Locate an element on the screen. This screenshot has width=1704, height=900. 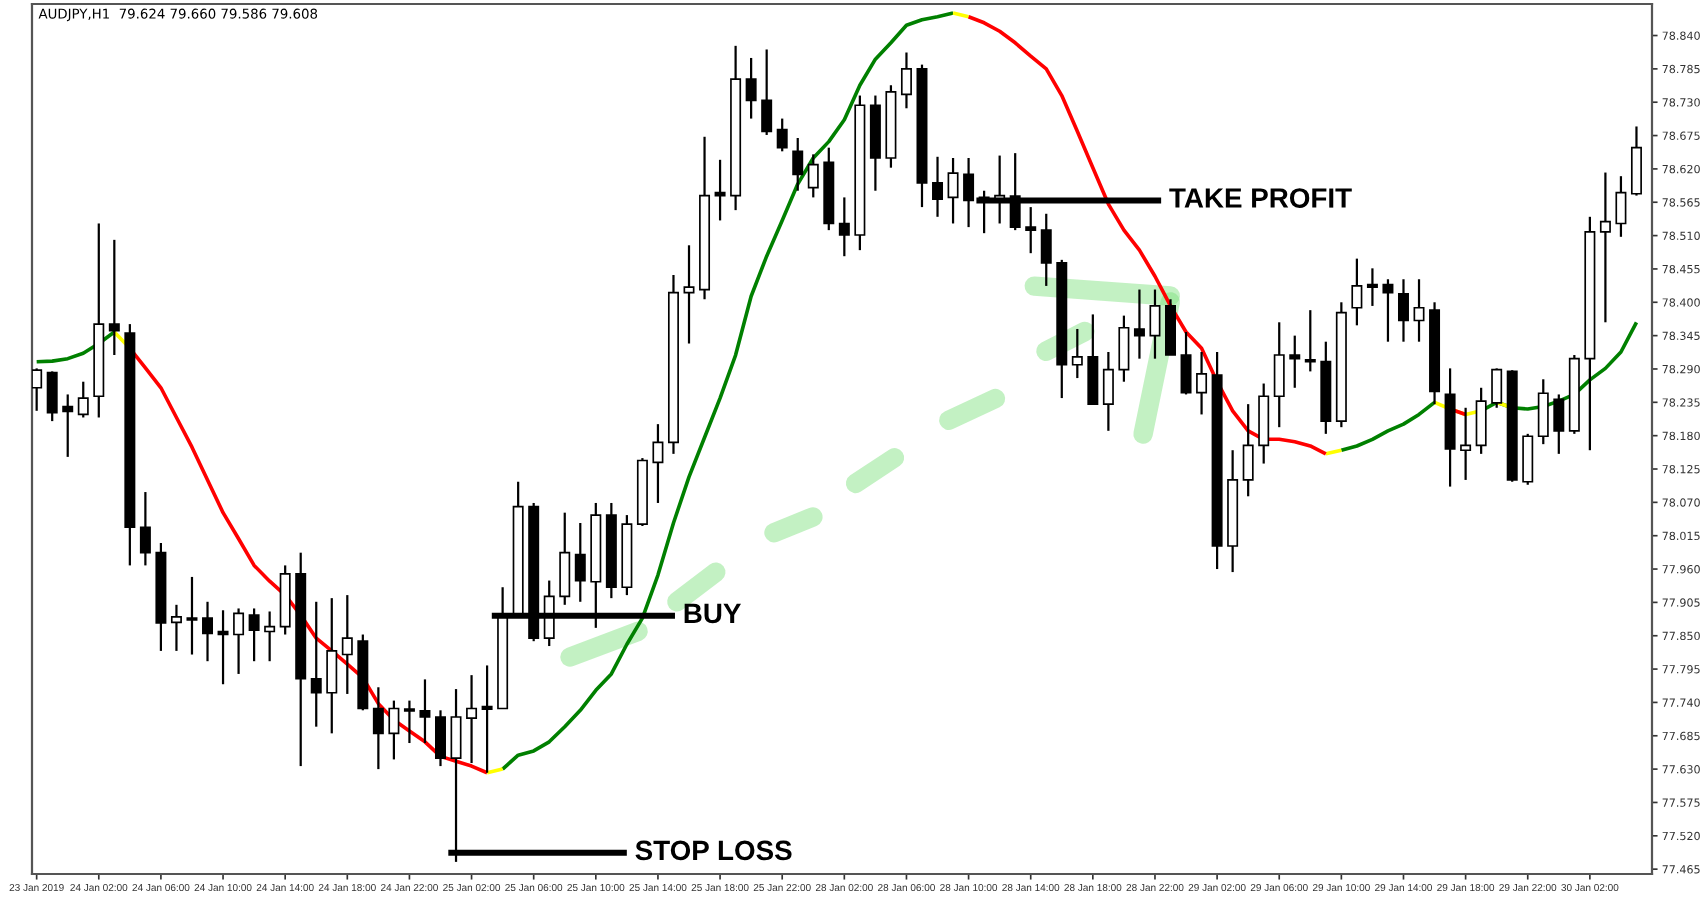
ref-line-label: STOP LOSS is located at coordinates (713, 850).